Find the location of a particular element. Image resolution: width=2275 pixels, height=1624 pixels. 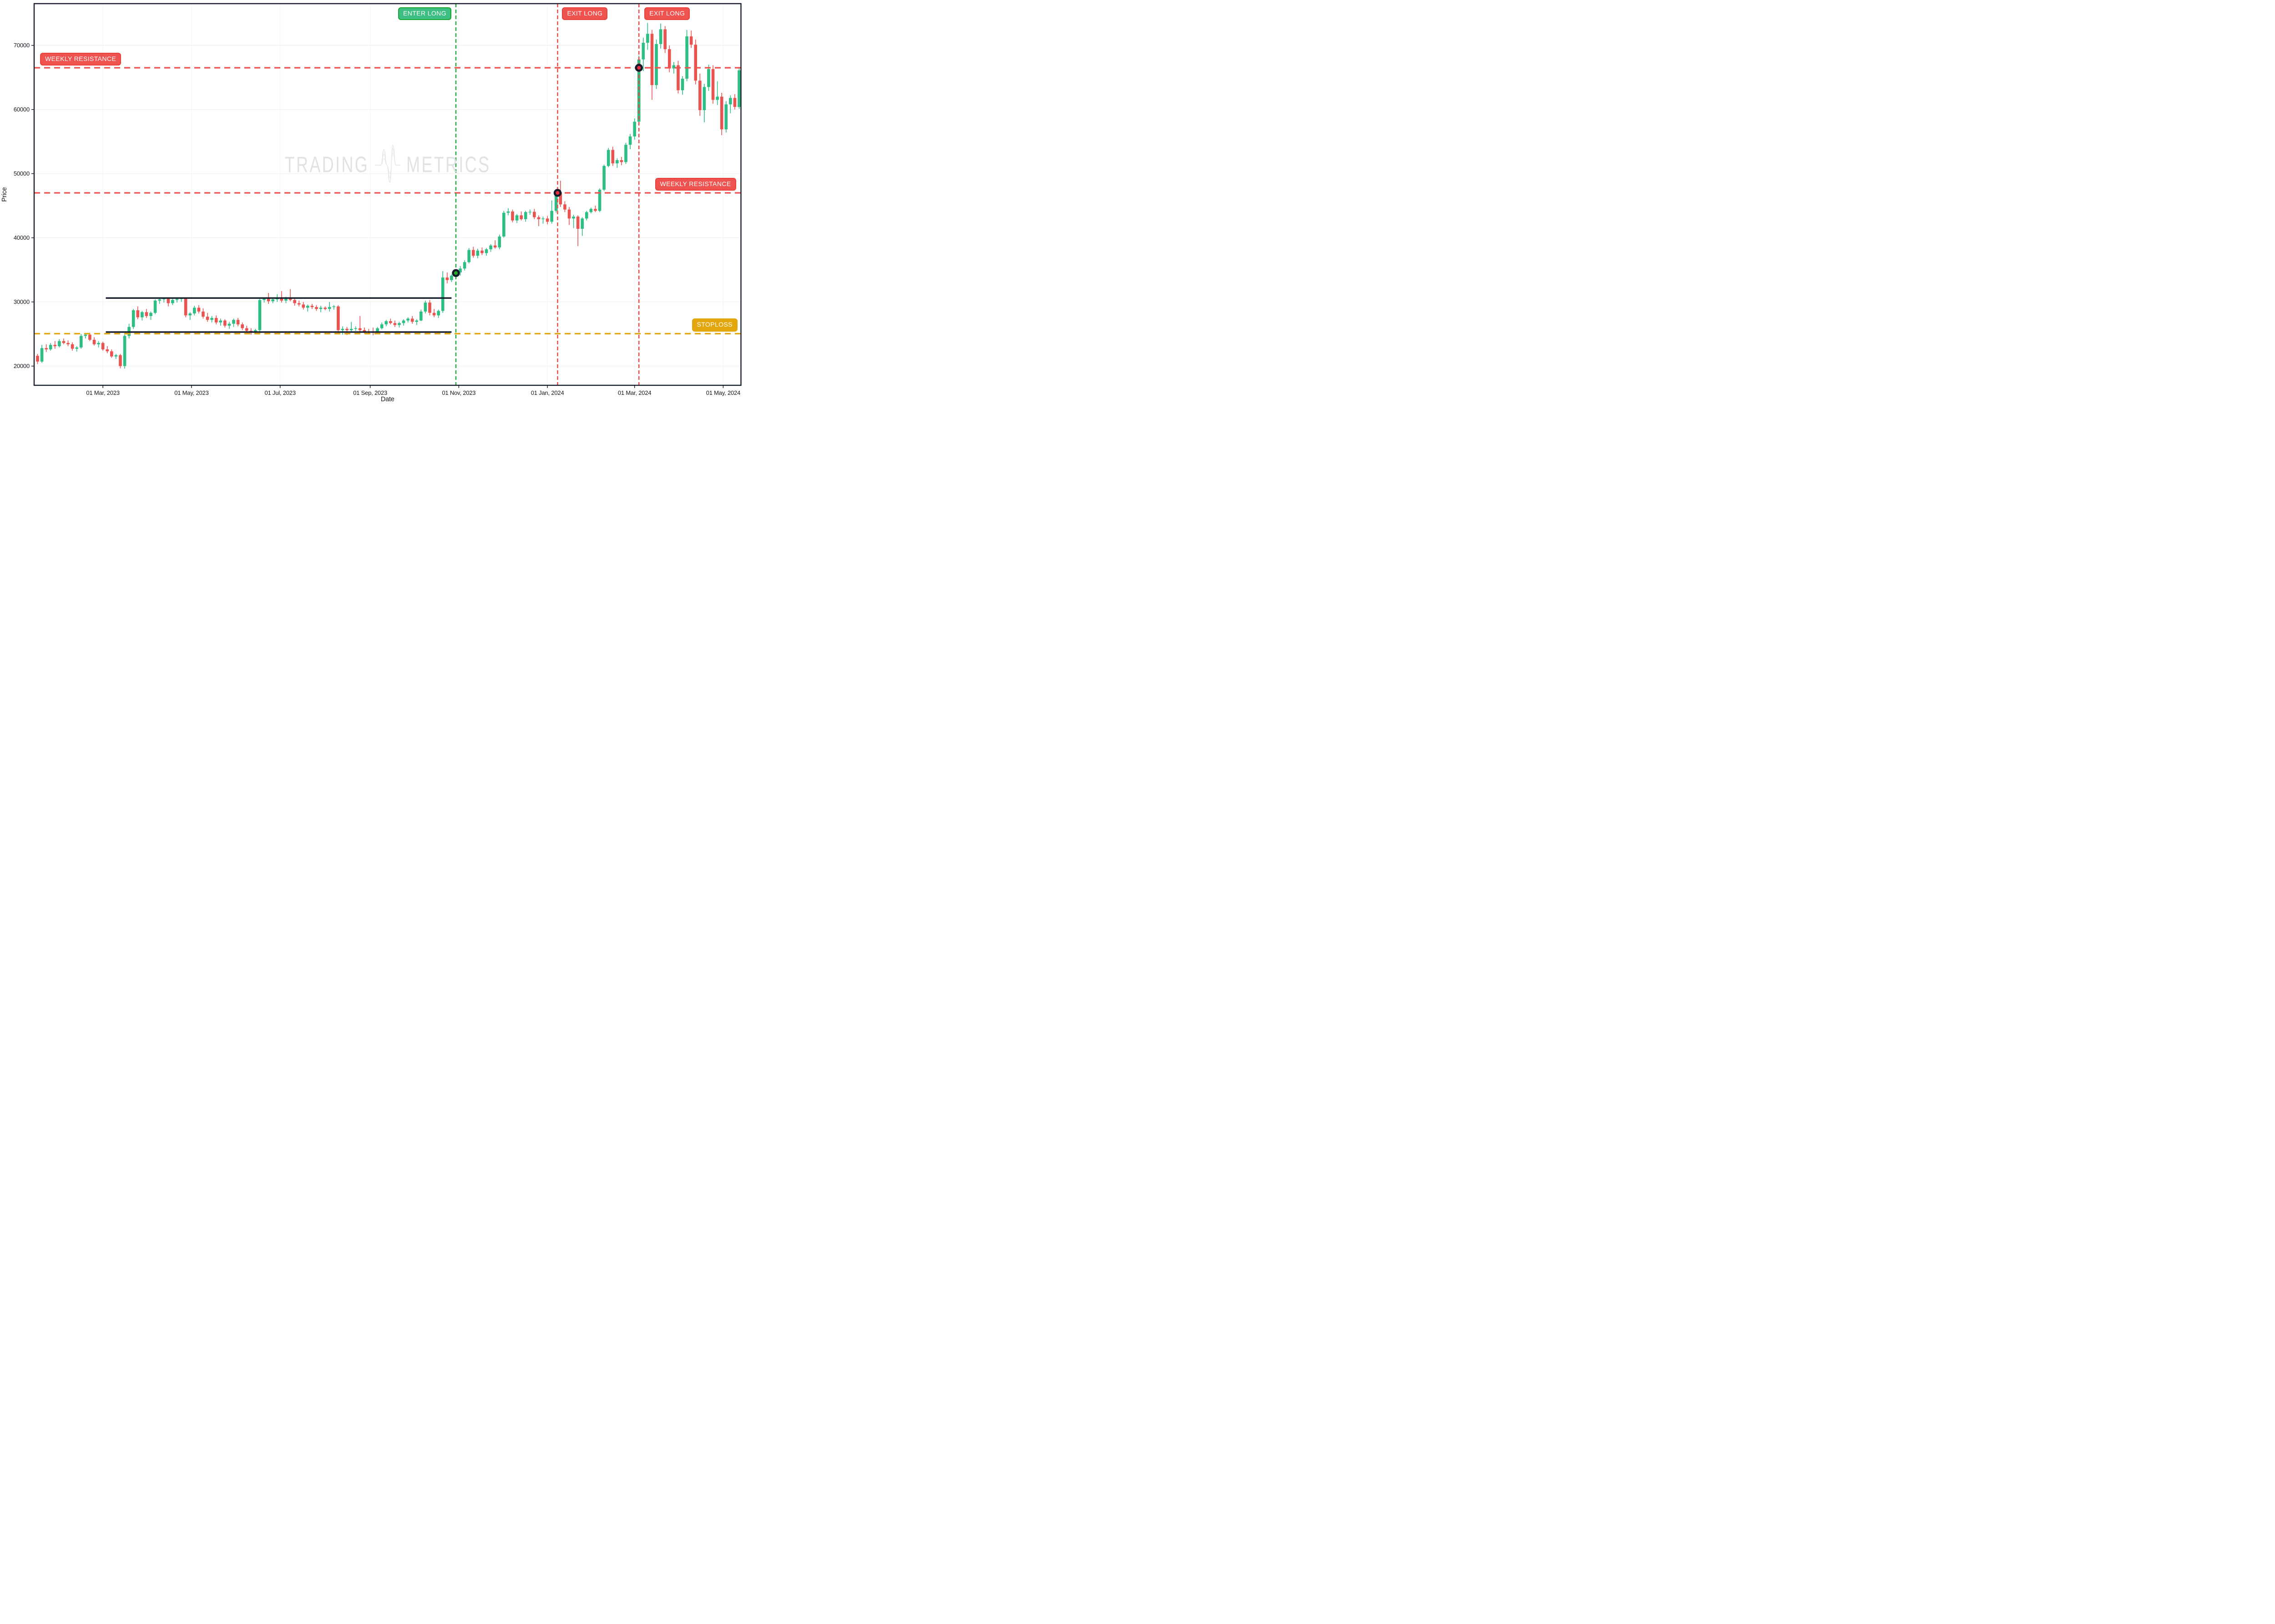

plot-border is located at coordinates (388, 194).